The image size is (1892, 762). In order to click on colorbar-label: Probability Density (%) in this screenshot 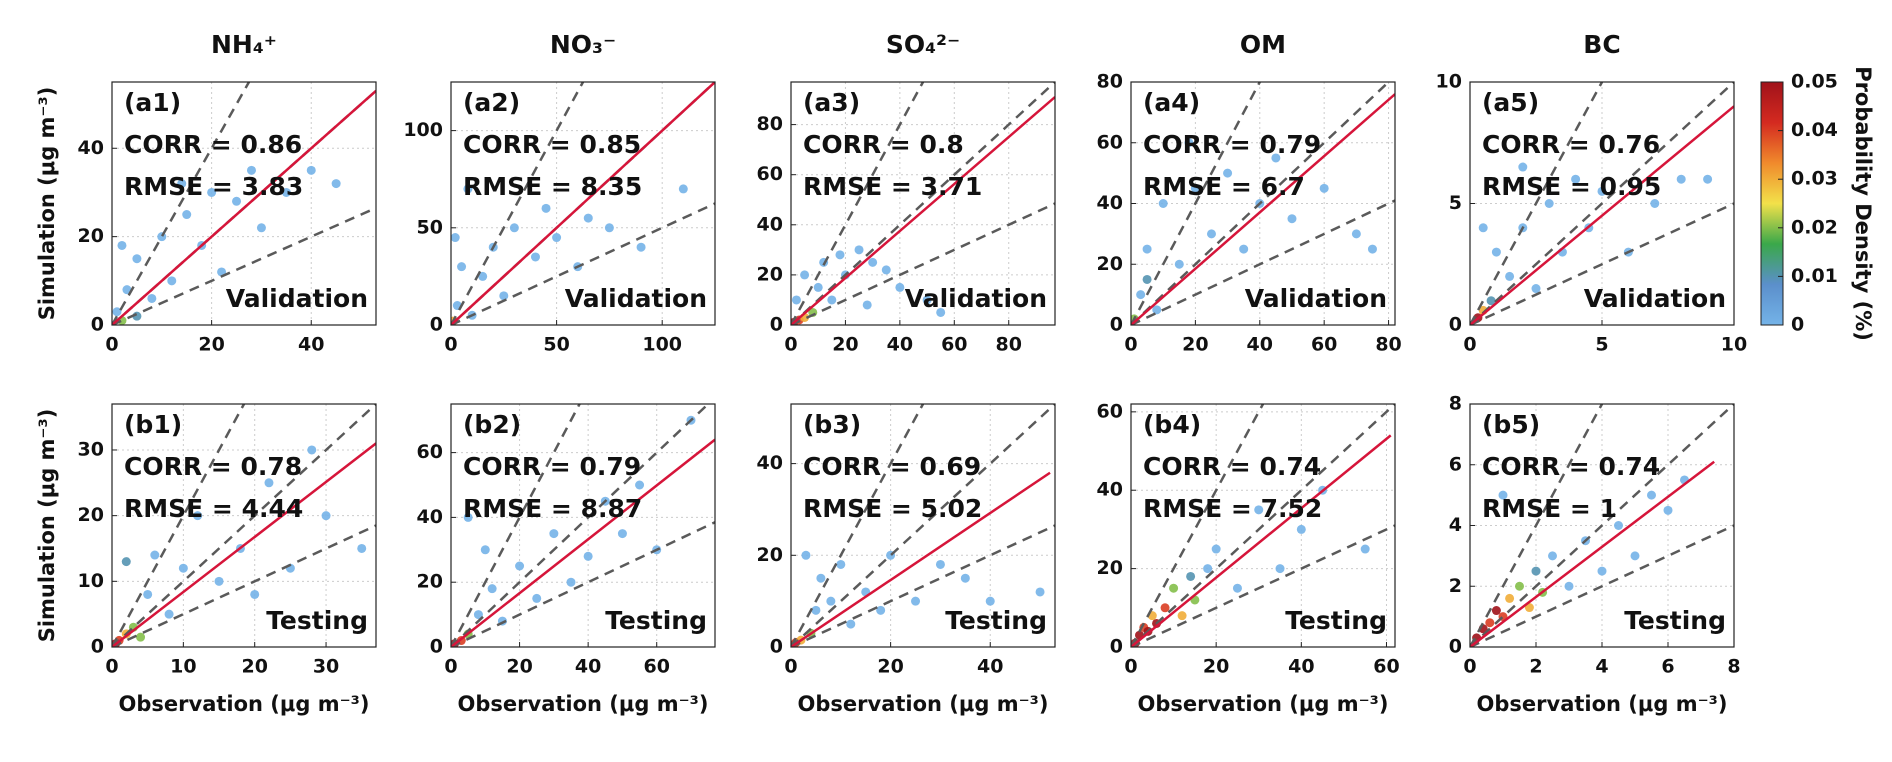, I will do `click(1863, 203)`.